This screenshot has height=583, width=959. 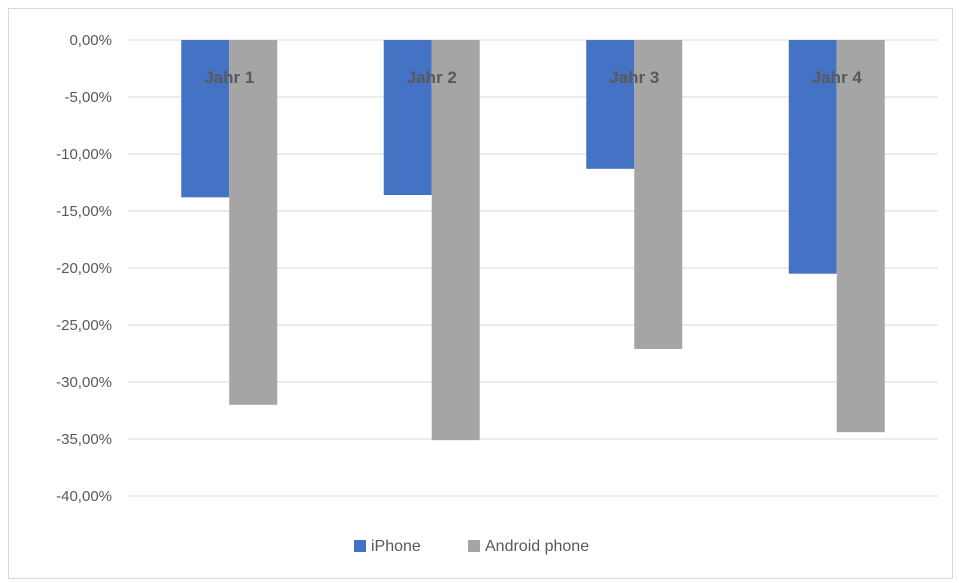 What do you see at coordinates (229, 77) in the screenshot?
I see `category-label: Jahr 1` at bounding box center [229, 77].